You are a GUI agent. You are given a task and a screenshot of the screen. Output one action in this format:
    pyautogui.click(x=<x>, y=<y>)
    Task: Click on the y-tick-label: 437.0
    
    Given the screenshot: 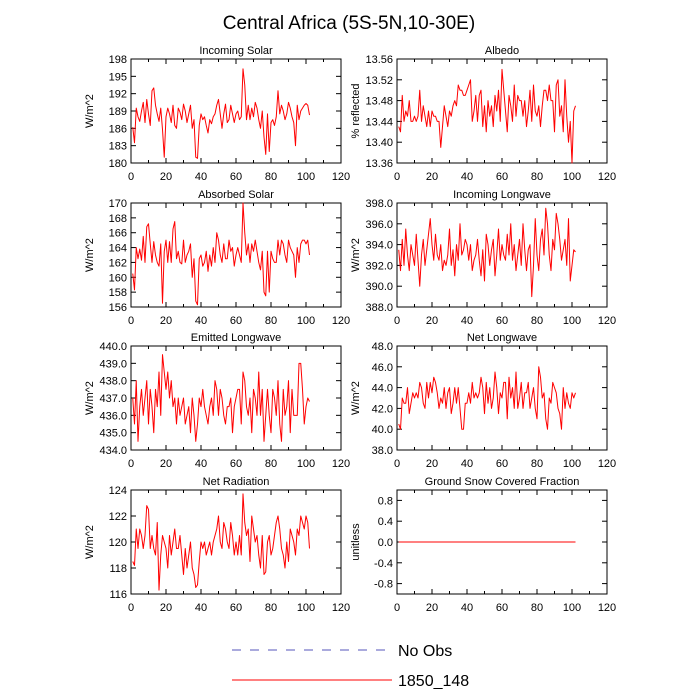 What is the action you would take?
    pyautogui.click(x=113, y=399)
    